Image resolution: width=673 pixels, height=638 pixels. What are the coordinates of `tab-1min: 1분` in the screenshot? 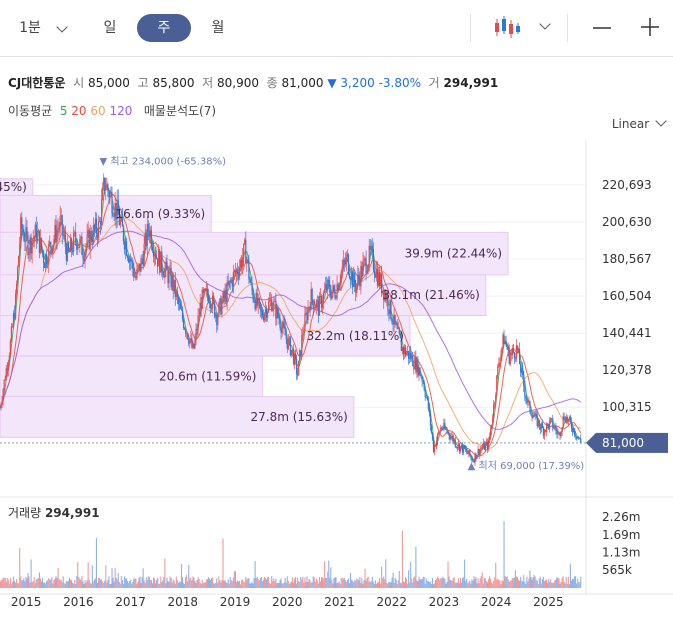 It's located at (30, 28).